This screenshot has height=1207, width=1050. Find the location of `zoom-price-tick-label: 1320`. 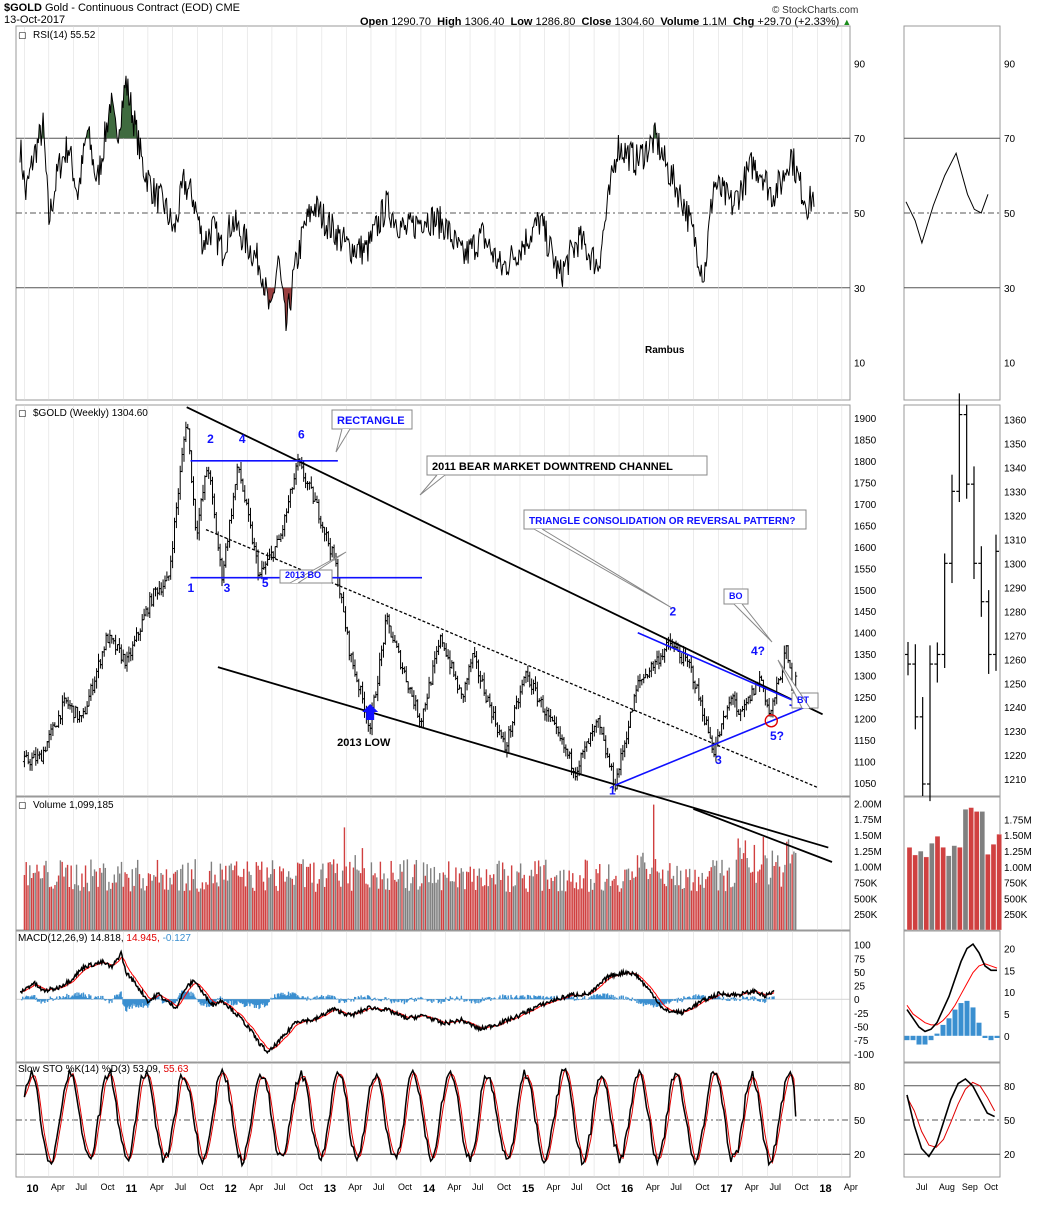

zoom-price-tick-label: 1320 is located at coordinates (1015, 516).